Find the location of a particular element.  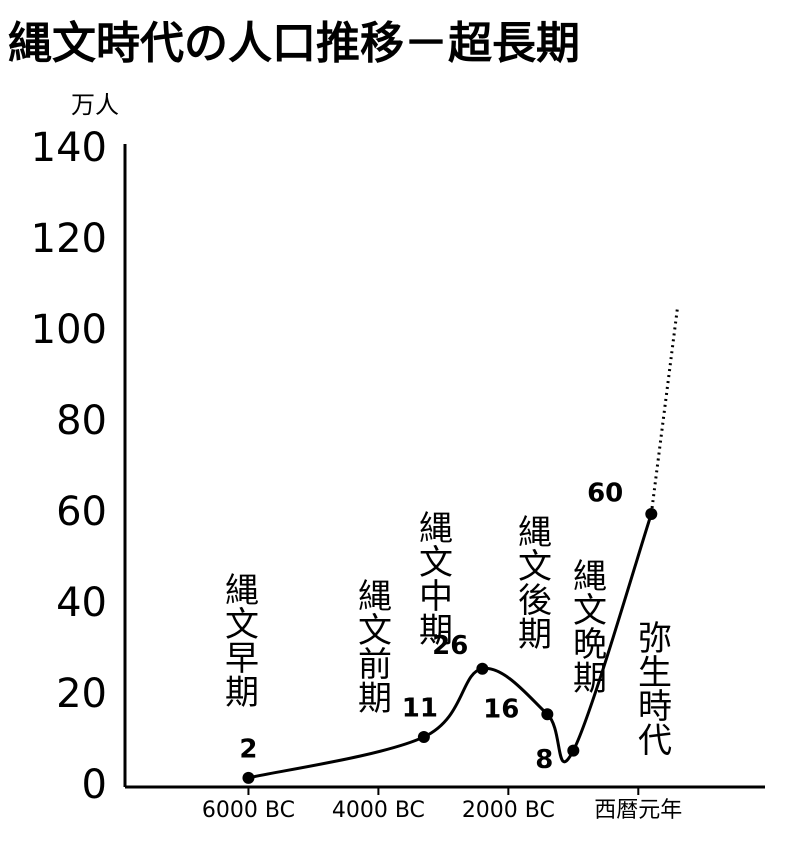

y-tick-label: 100 is located at coordinates (69, 330).